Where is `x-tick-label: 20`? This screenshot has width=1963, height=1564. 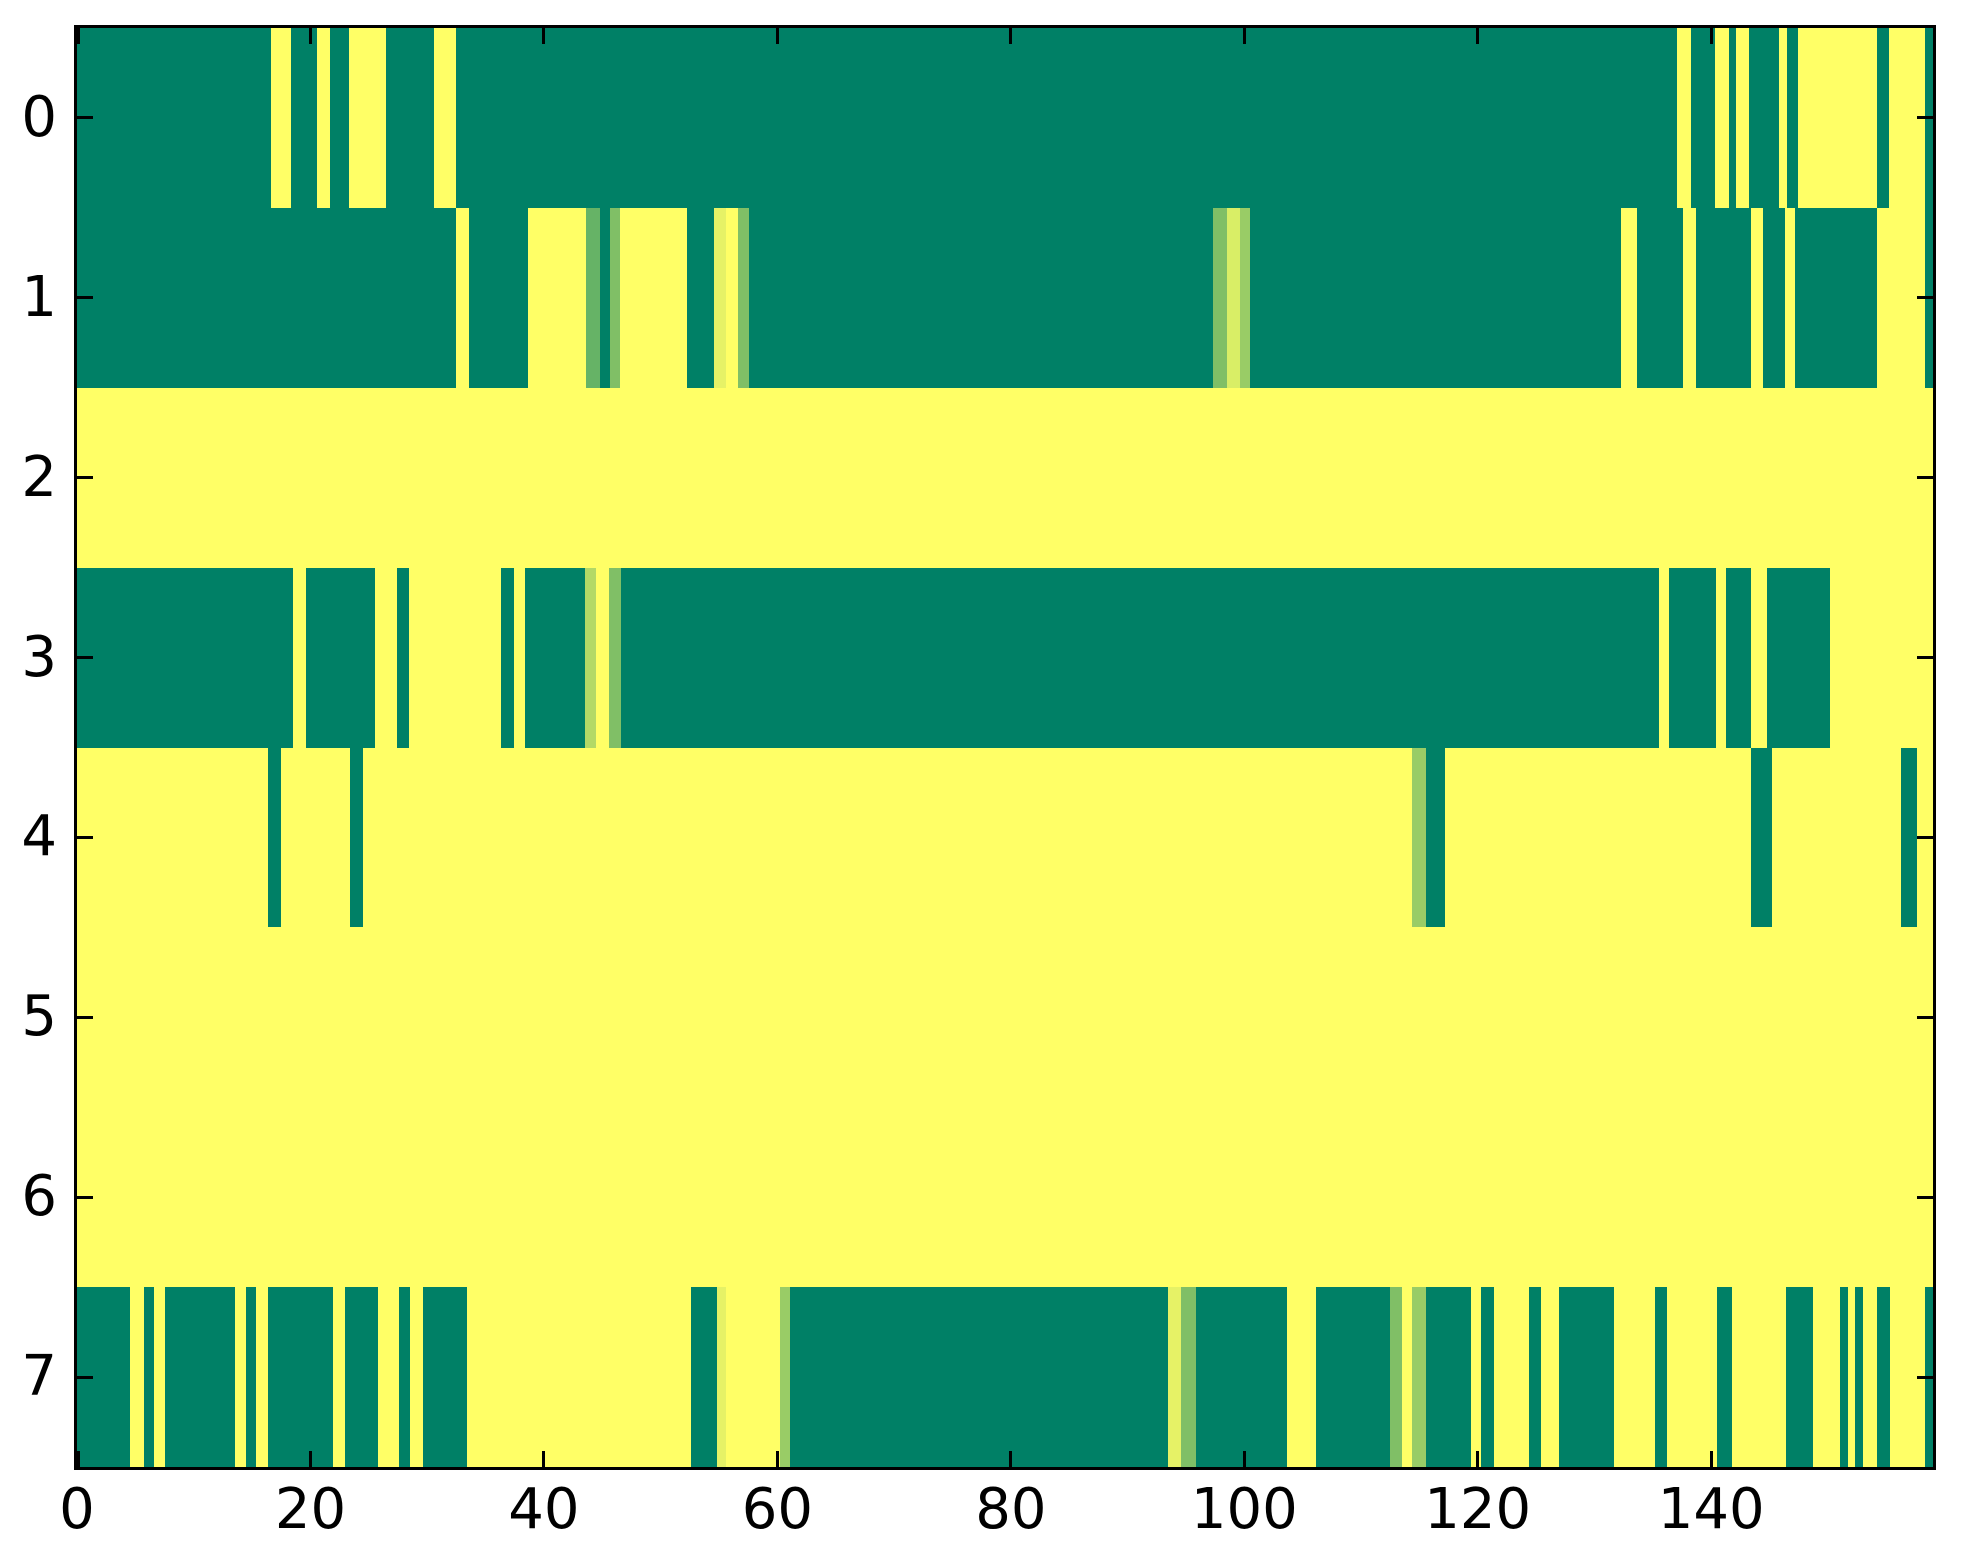
x-tick-label: 20 is located at coordinates (310, 1509).